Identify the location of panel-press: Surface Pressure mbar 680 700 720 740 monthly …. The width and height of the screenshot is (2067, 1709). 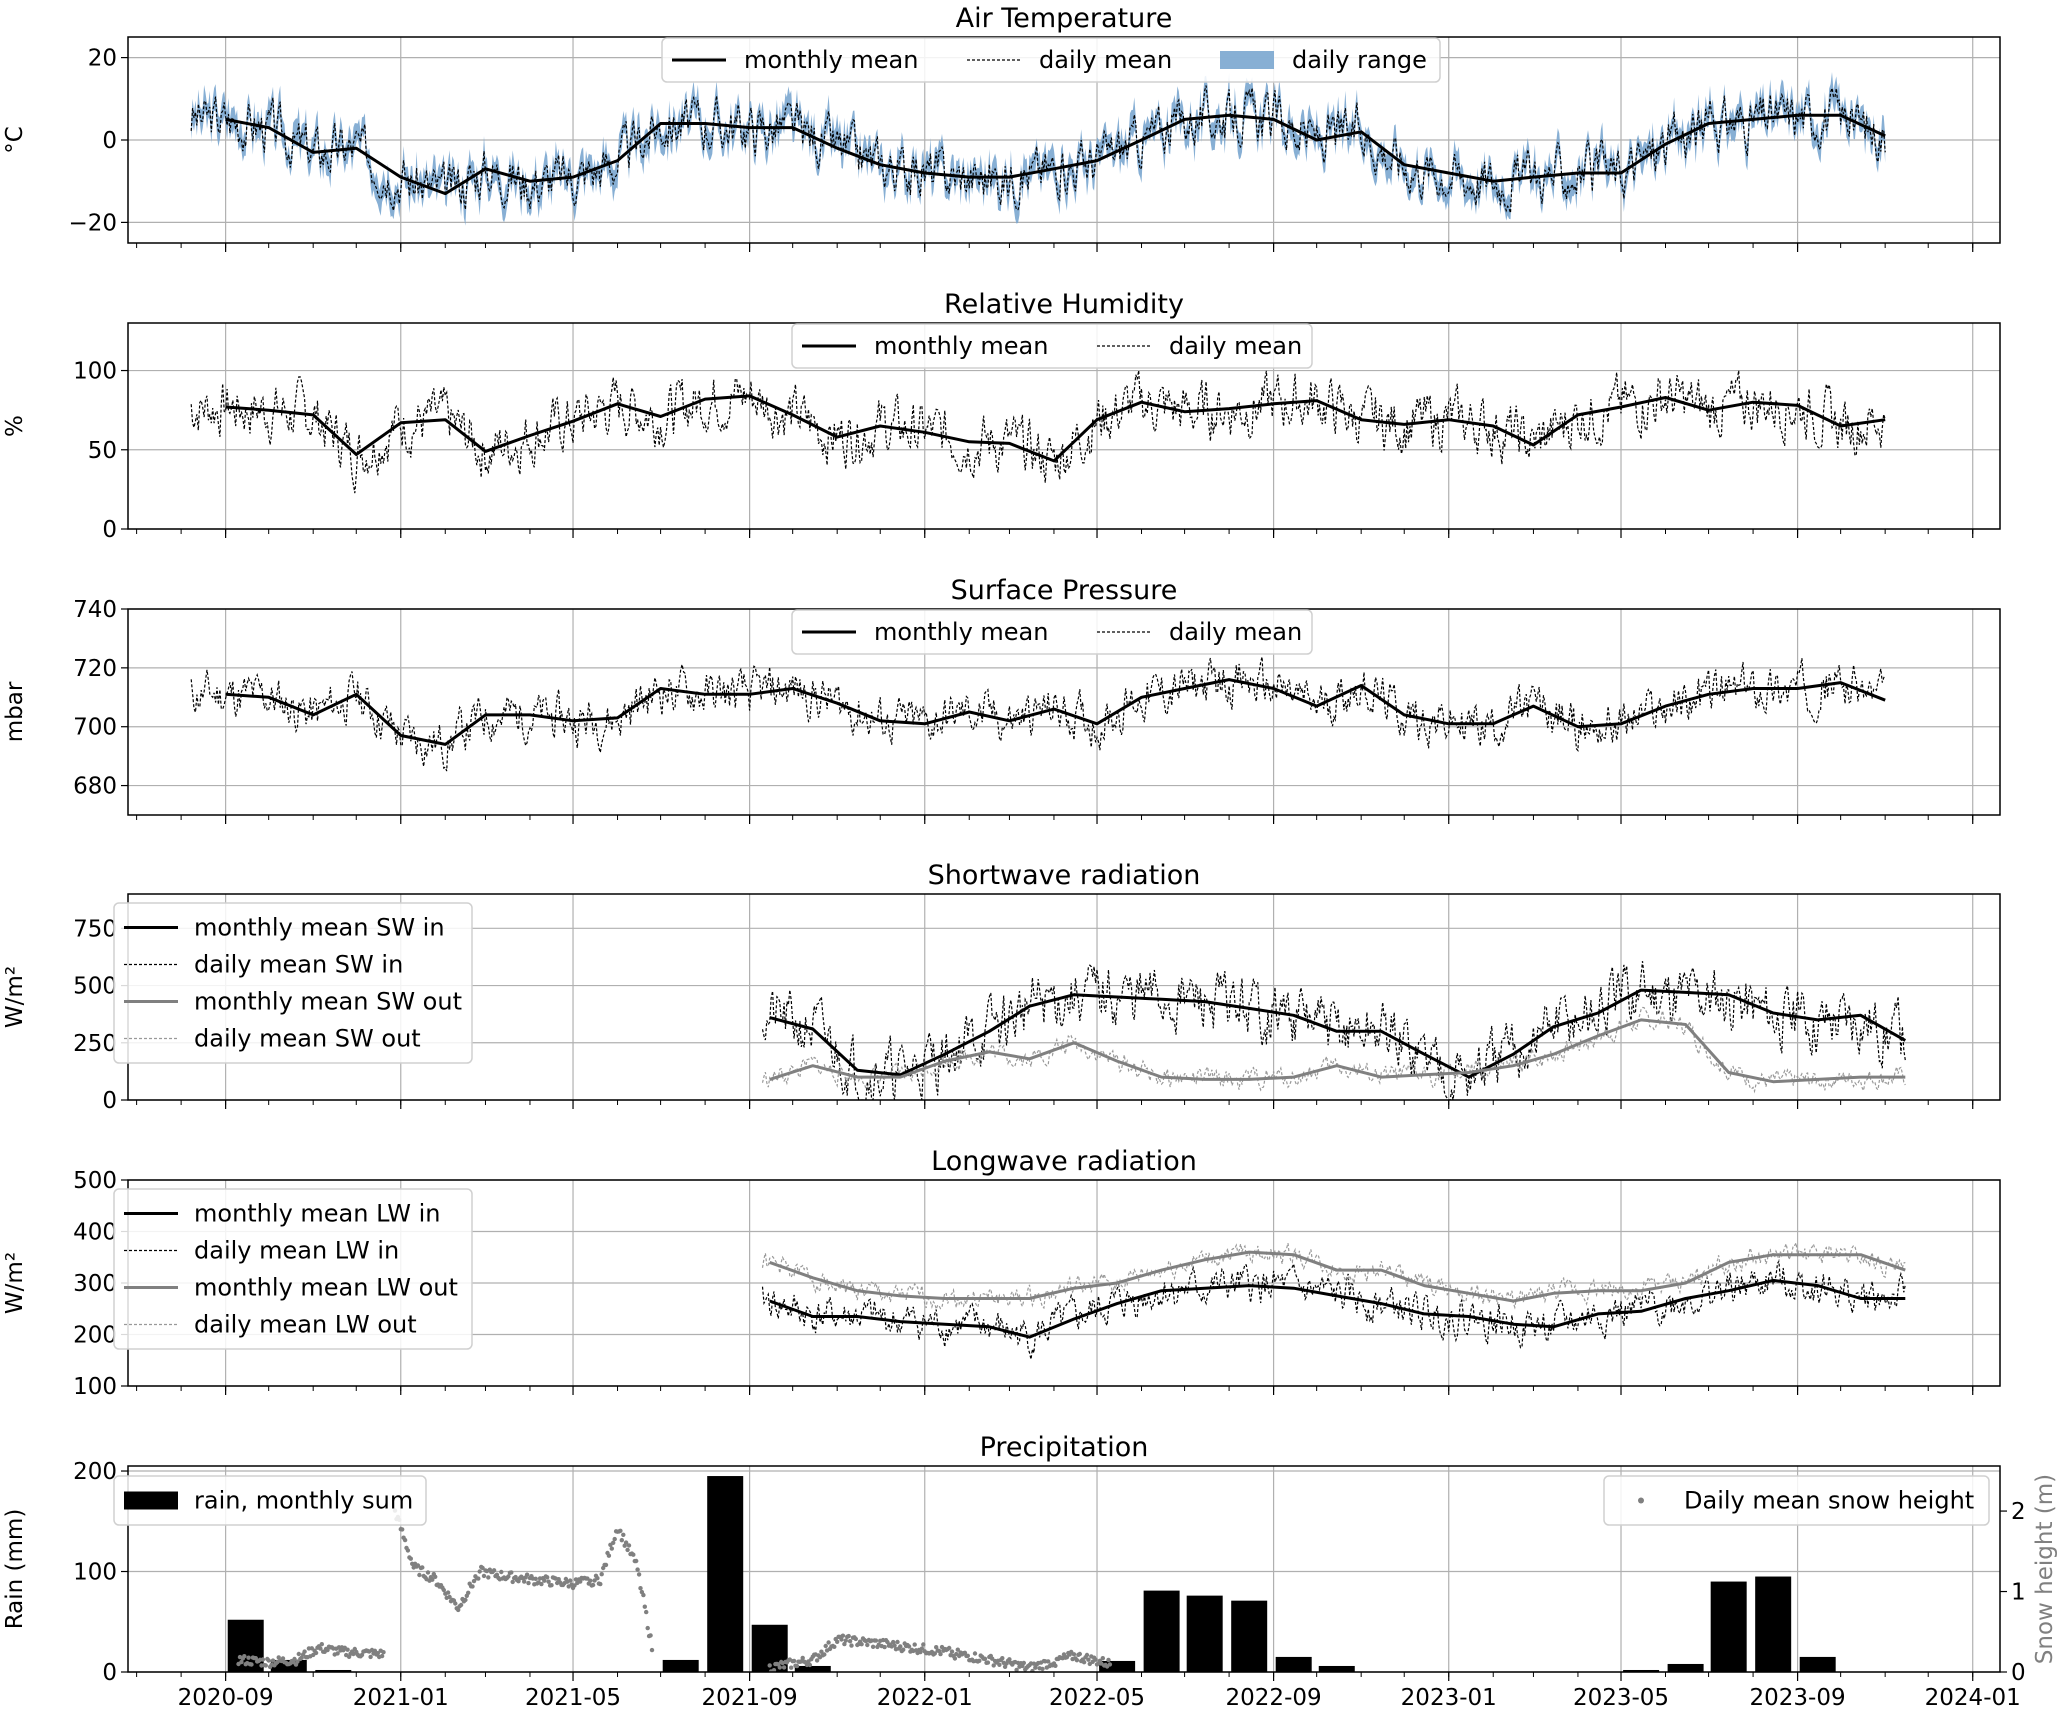
(1001, 699).